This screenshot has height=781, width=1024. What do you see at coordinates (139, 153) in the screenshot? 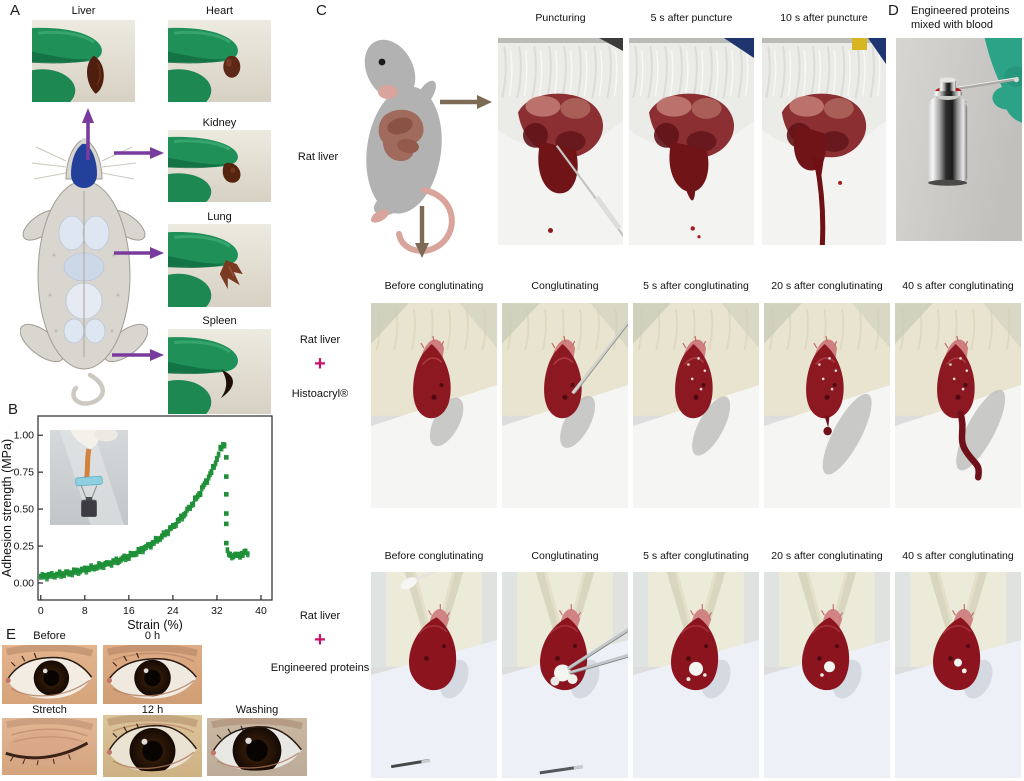
I see `arrow-right-to-kidney-icon` at bounding box center [139, 153].